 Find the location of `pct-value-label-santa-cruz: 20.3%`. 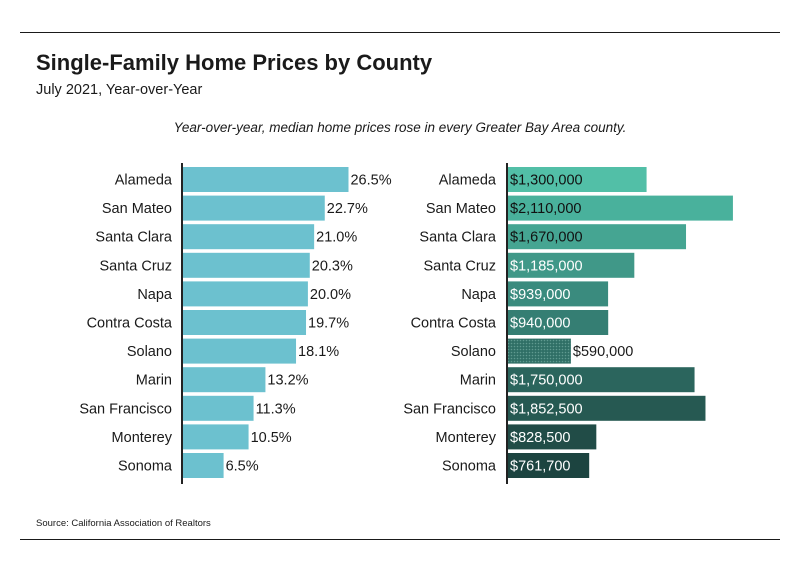

pct-value-label-santa-cruz: 20.3% is located at coordinates (332, 266).